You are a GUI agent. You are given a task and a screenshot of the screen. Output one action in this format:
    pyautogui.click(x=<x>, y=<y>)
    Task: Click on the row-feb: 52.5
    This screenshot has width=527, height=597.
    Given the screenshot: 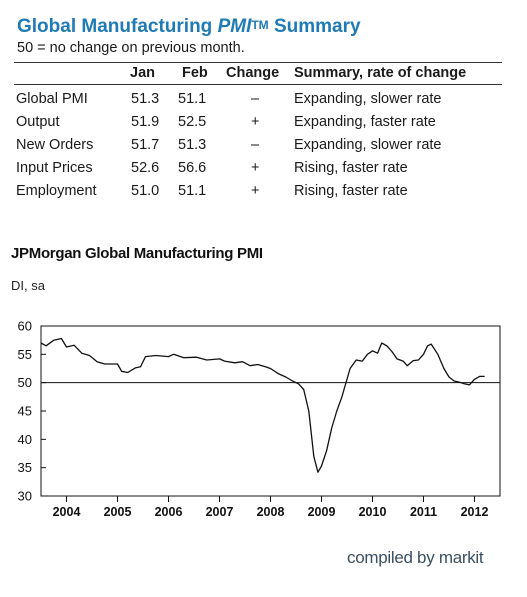 What is the action you would take?
    pyautogui.click(x=192, y=122)
    